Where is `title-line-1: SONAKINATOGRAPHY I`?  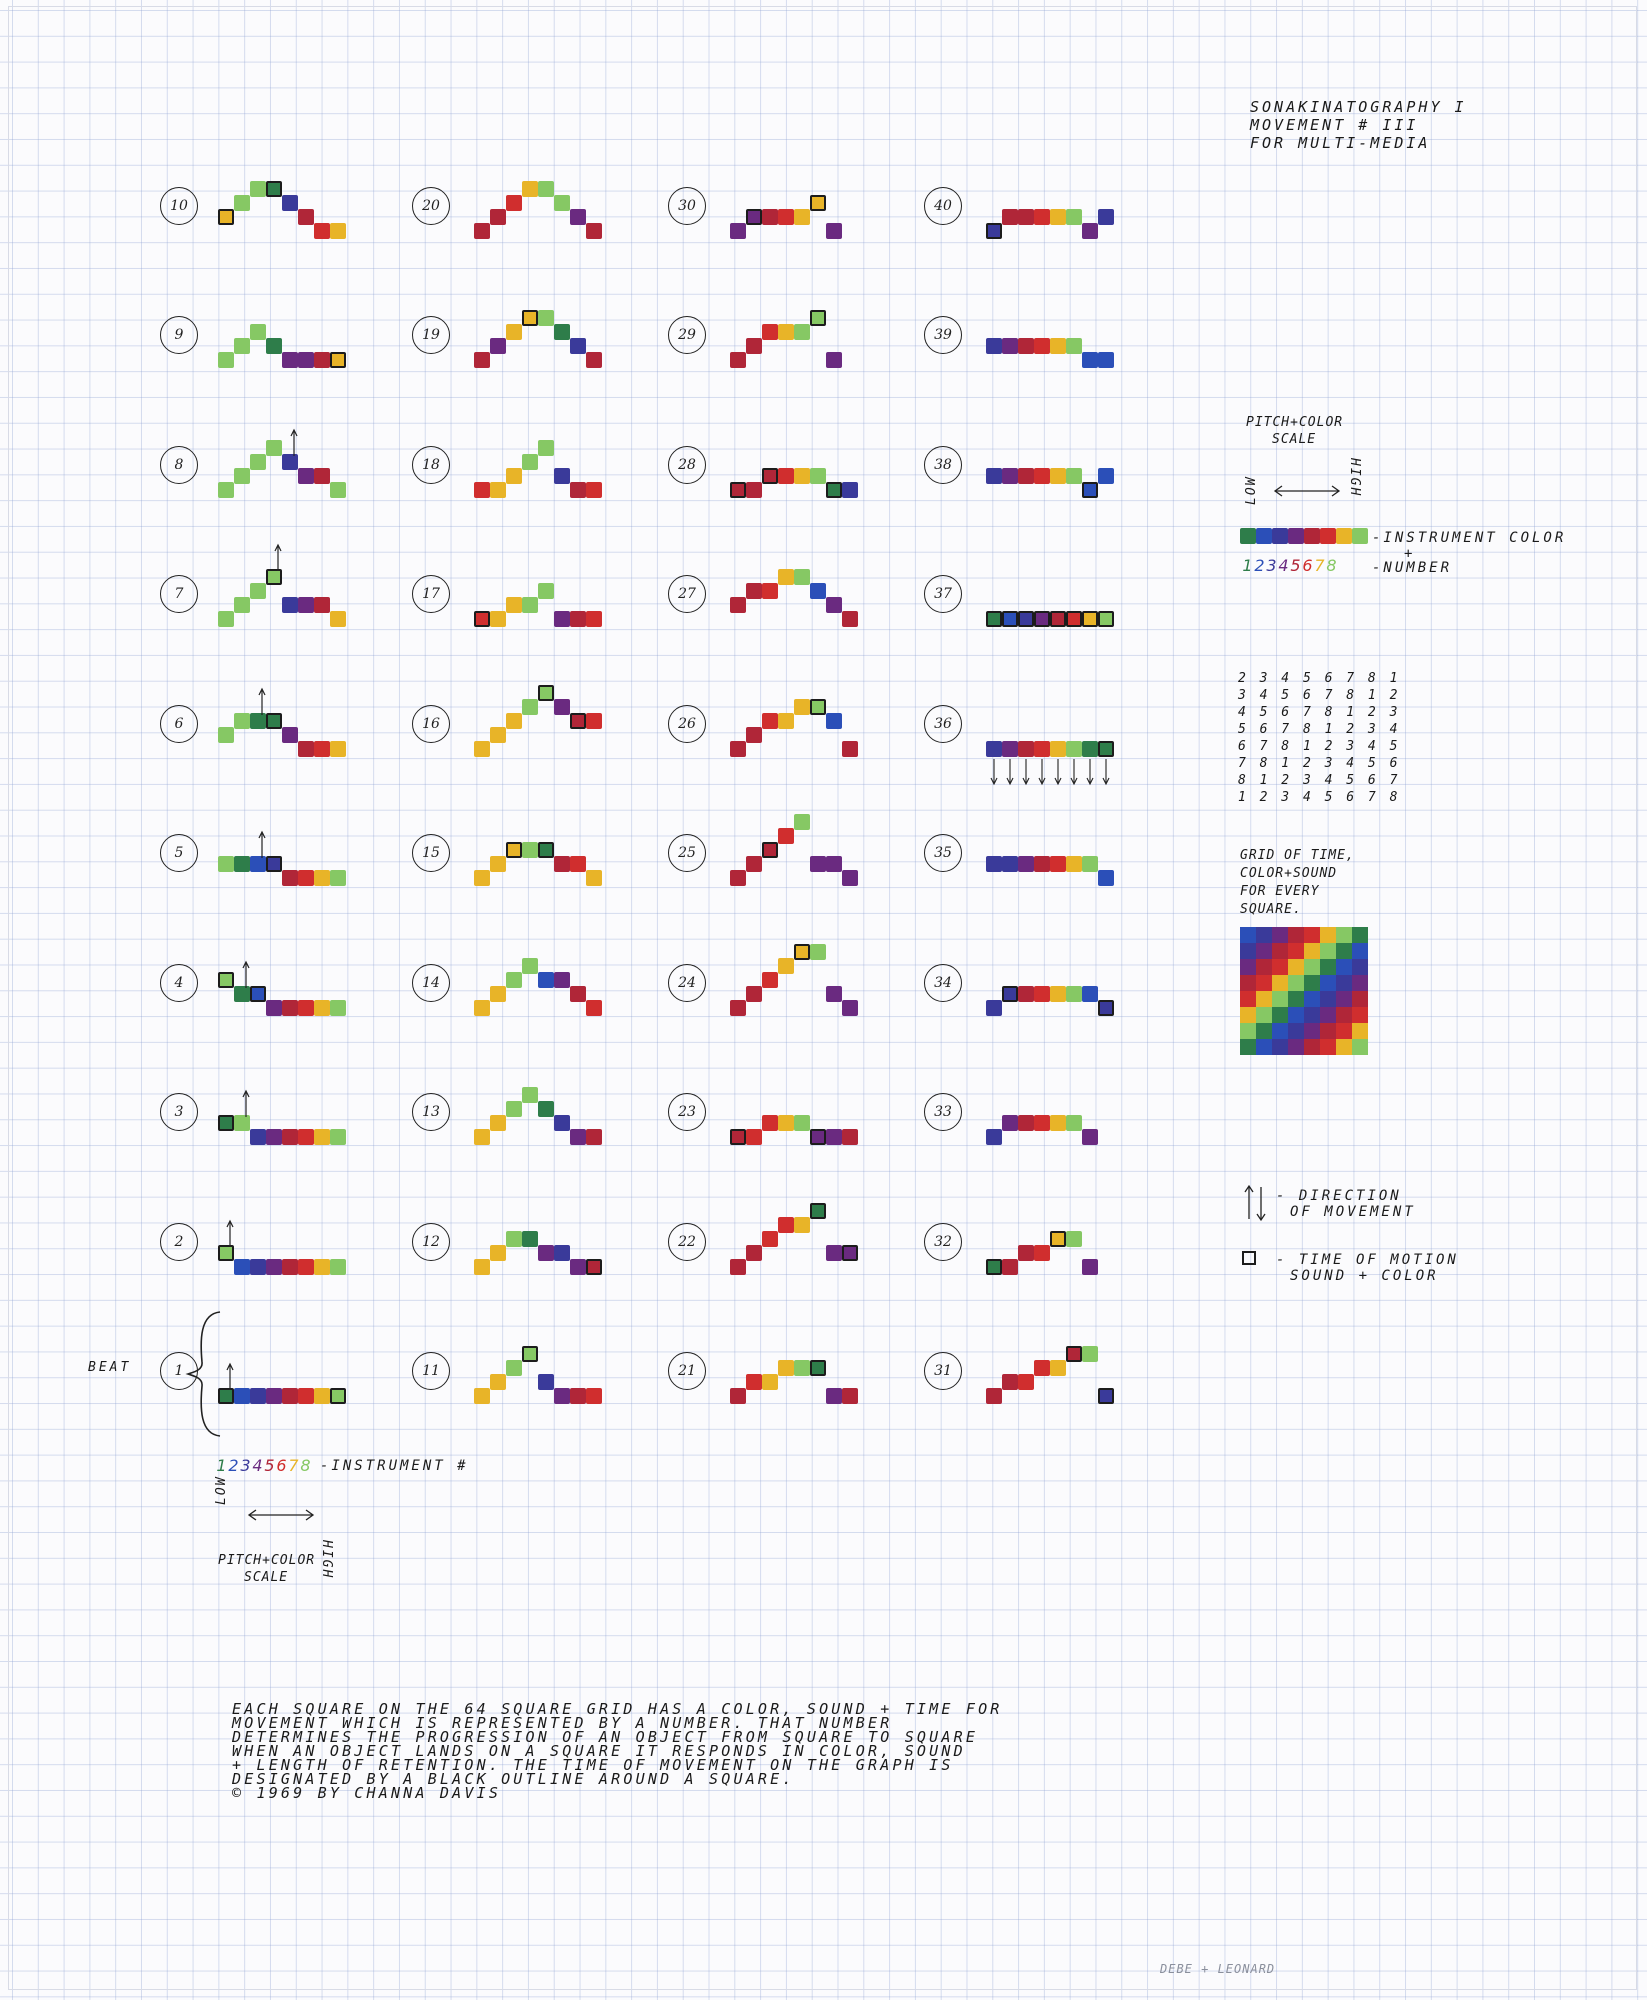 title-line-1: SONAKINATOGRAPHY I is located at coordinates (1358, 107).